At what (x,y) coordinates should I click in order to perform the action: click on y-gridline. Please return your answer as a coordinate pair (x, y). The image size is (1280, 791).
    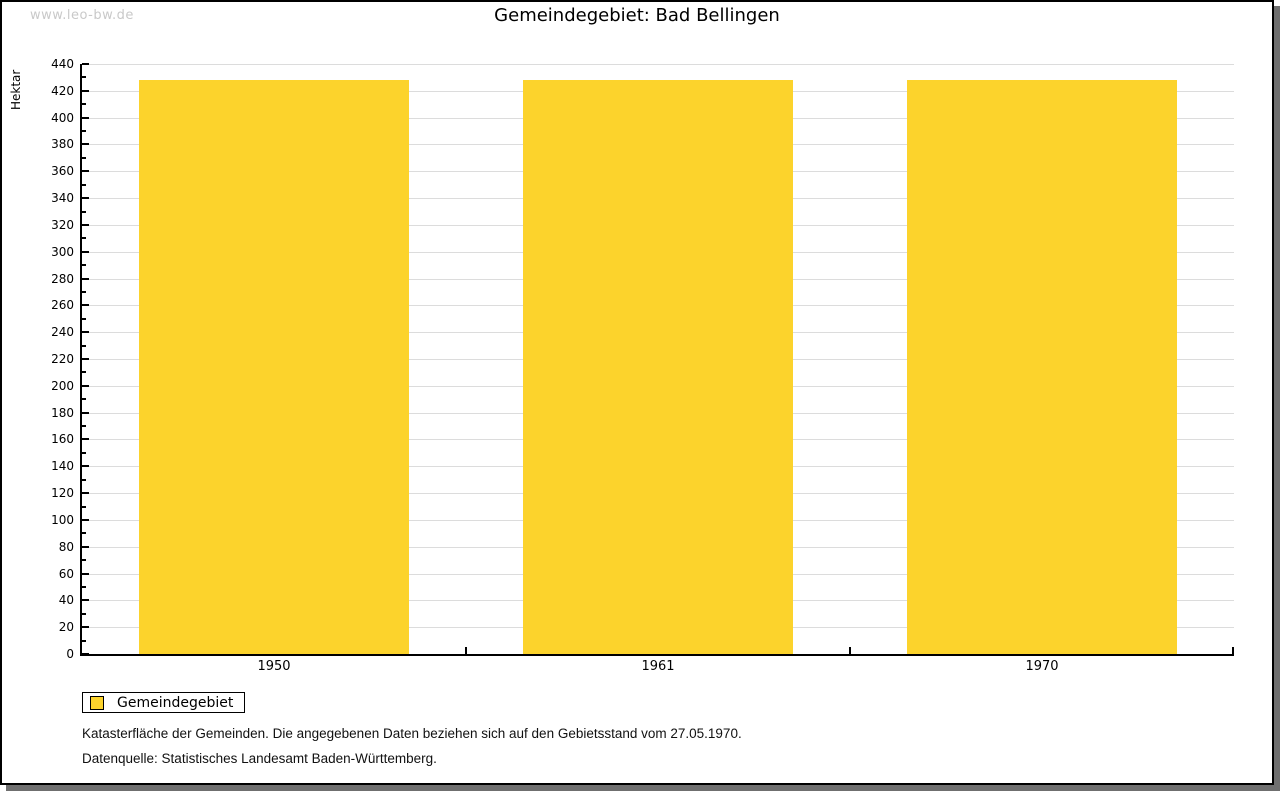
    Looking at the image, I should click on (658, 64).